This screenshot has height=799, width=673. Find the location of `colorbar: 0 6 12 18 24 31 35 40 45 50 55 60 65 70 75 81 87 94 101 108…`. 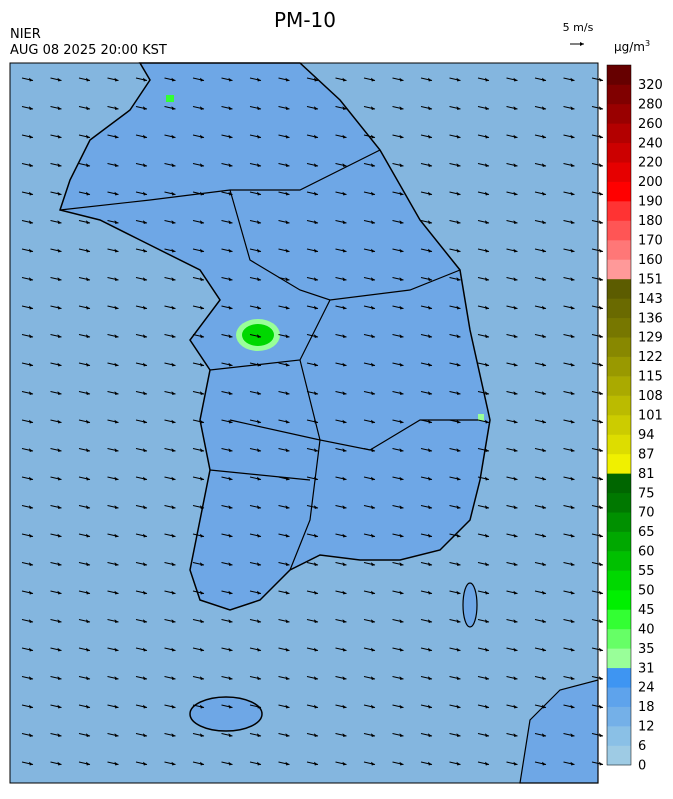

colorbar: 0 6 12 18 24 31 35 40 45 50 55 60 65 70 75 81 87 94 101 108… is located at coordinates (634, 419).